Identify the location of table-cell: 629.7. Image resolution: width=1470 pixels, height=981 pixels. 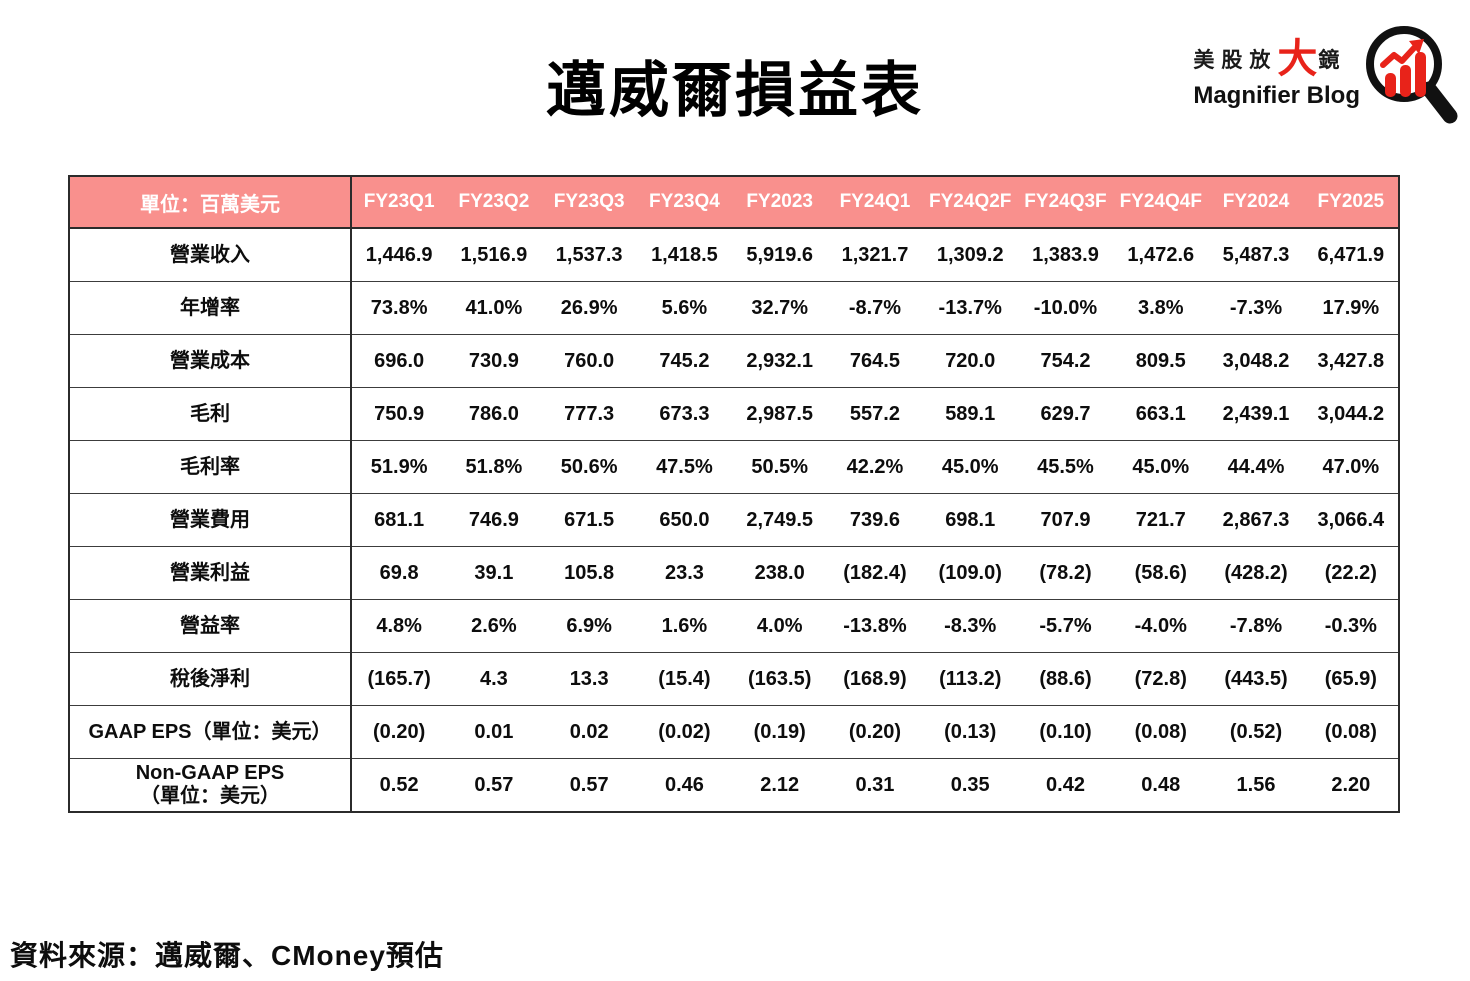
(1065, 414).